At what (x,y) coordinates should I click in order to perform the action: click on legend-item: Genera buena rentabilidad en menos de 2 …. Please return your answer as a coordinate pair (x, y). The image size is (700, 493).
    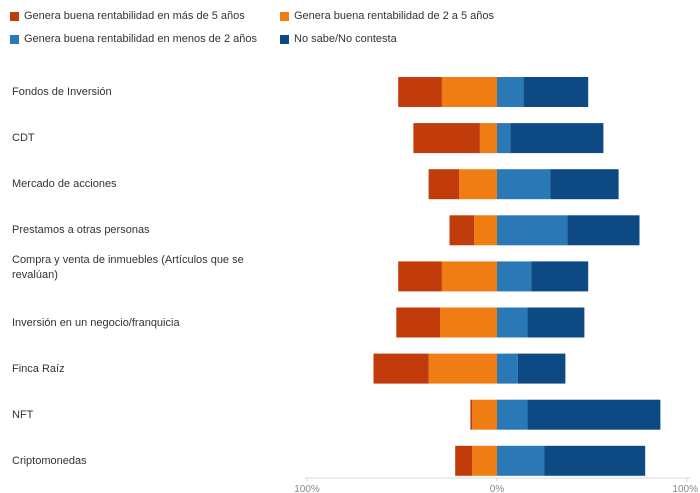
    Looking at the image, I should click on (133, 39).